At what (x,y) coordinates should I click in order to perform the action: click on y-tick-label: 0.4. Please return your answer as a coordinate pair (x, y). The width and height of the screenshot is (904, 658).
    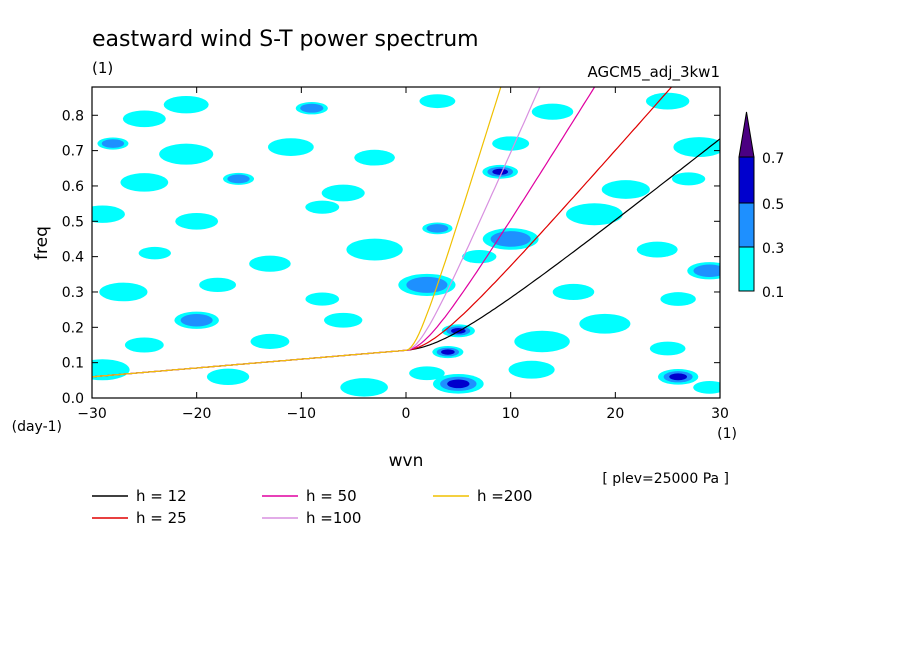
    Looking at the image, I should click on (73, 258).